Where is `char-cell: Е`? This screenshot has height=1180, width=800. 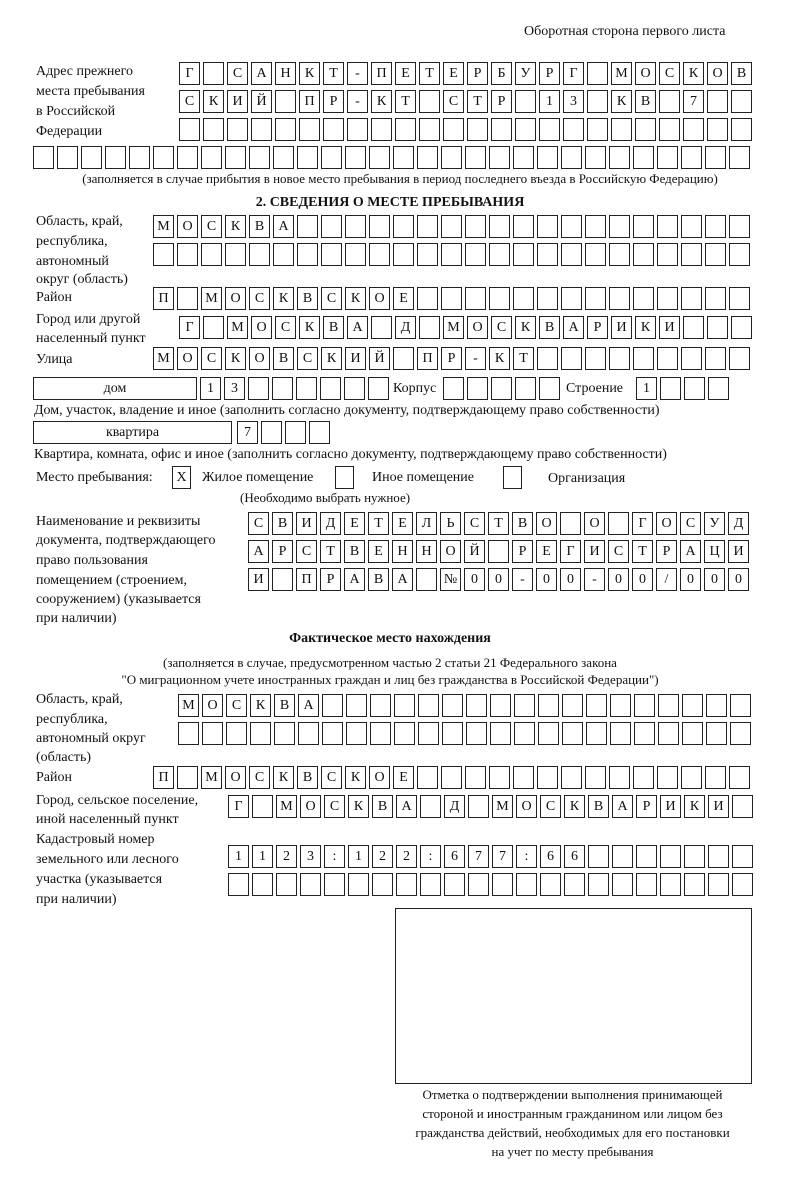
char-cell: Е is located at coordinates (405, 73).